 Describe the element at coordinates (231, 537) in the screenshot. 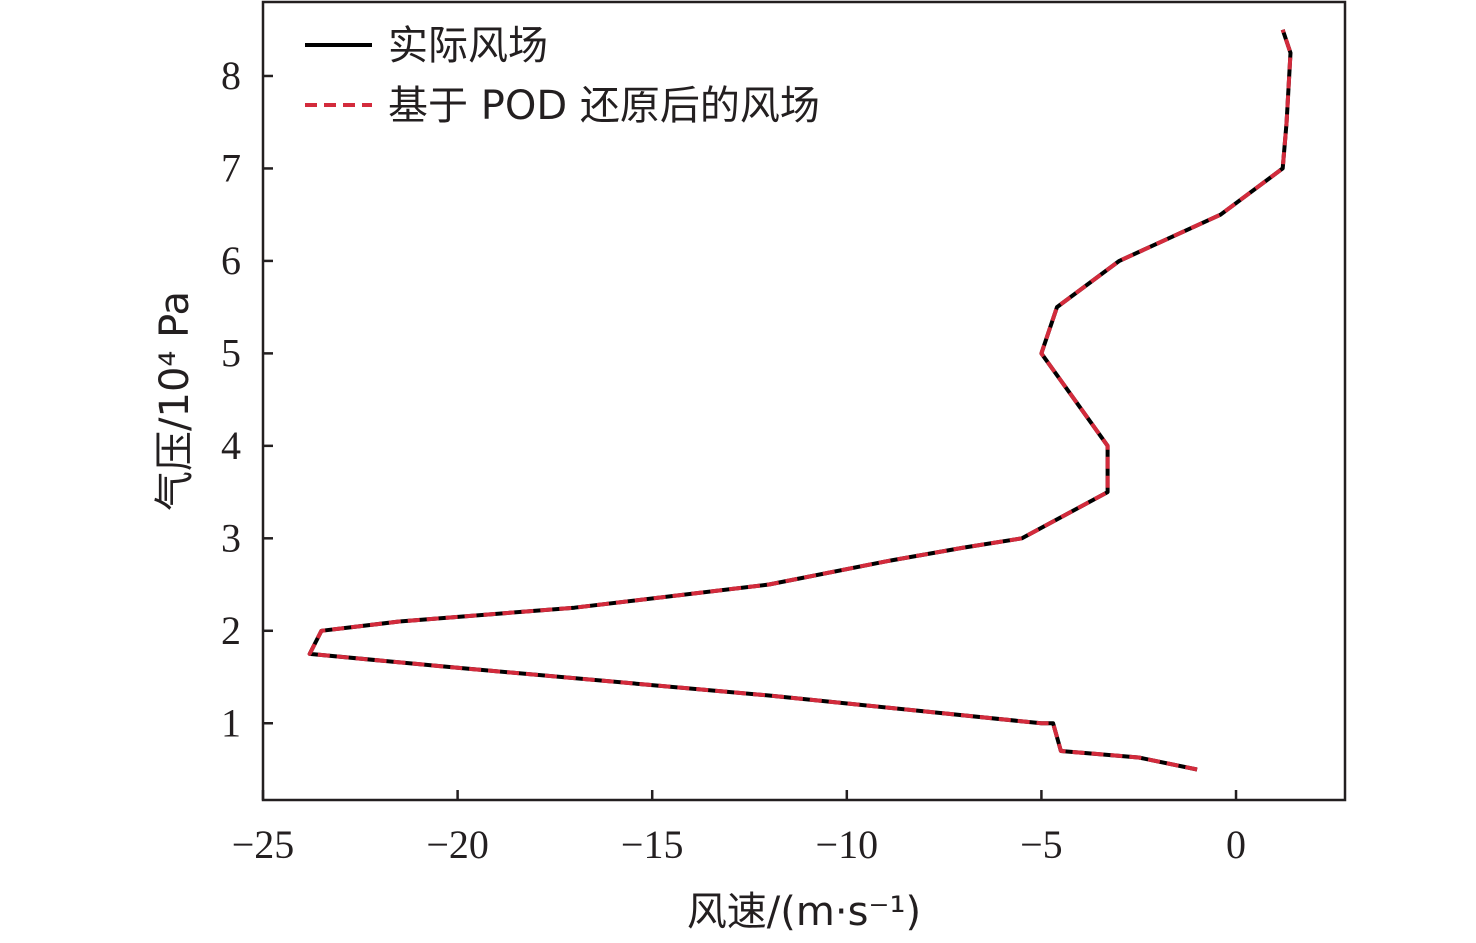

I see `y-tick-label: 3` at that location.